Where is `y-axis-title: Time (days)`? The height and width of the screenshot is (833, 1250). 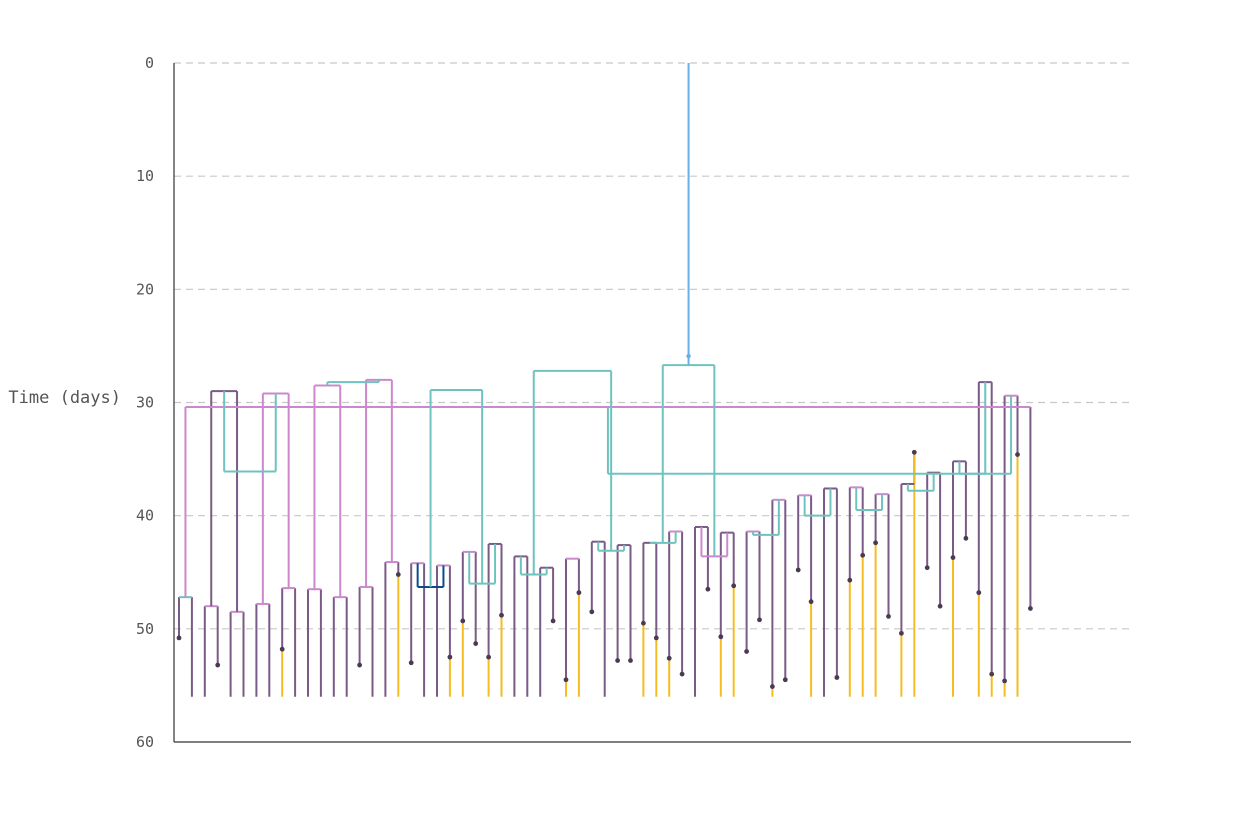
y-axis-title: Time (days) is located at coordinates (64, 398).